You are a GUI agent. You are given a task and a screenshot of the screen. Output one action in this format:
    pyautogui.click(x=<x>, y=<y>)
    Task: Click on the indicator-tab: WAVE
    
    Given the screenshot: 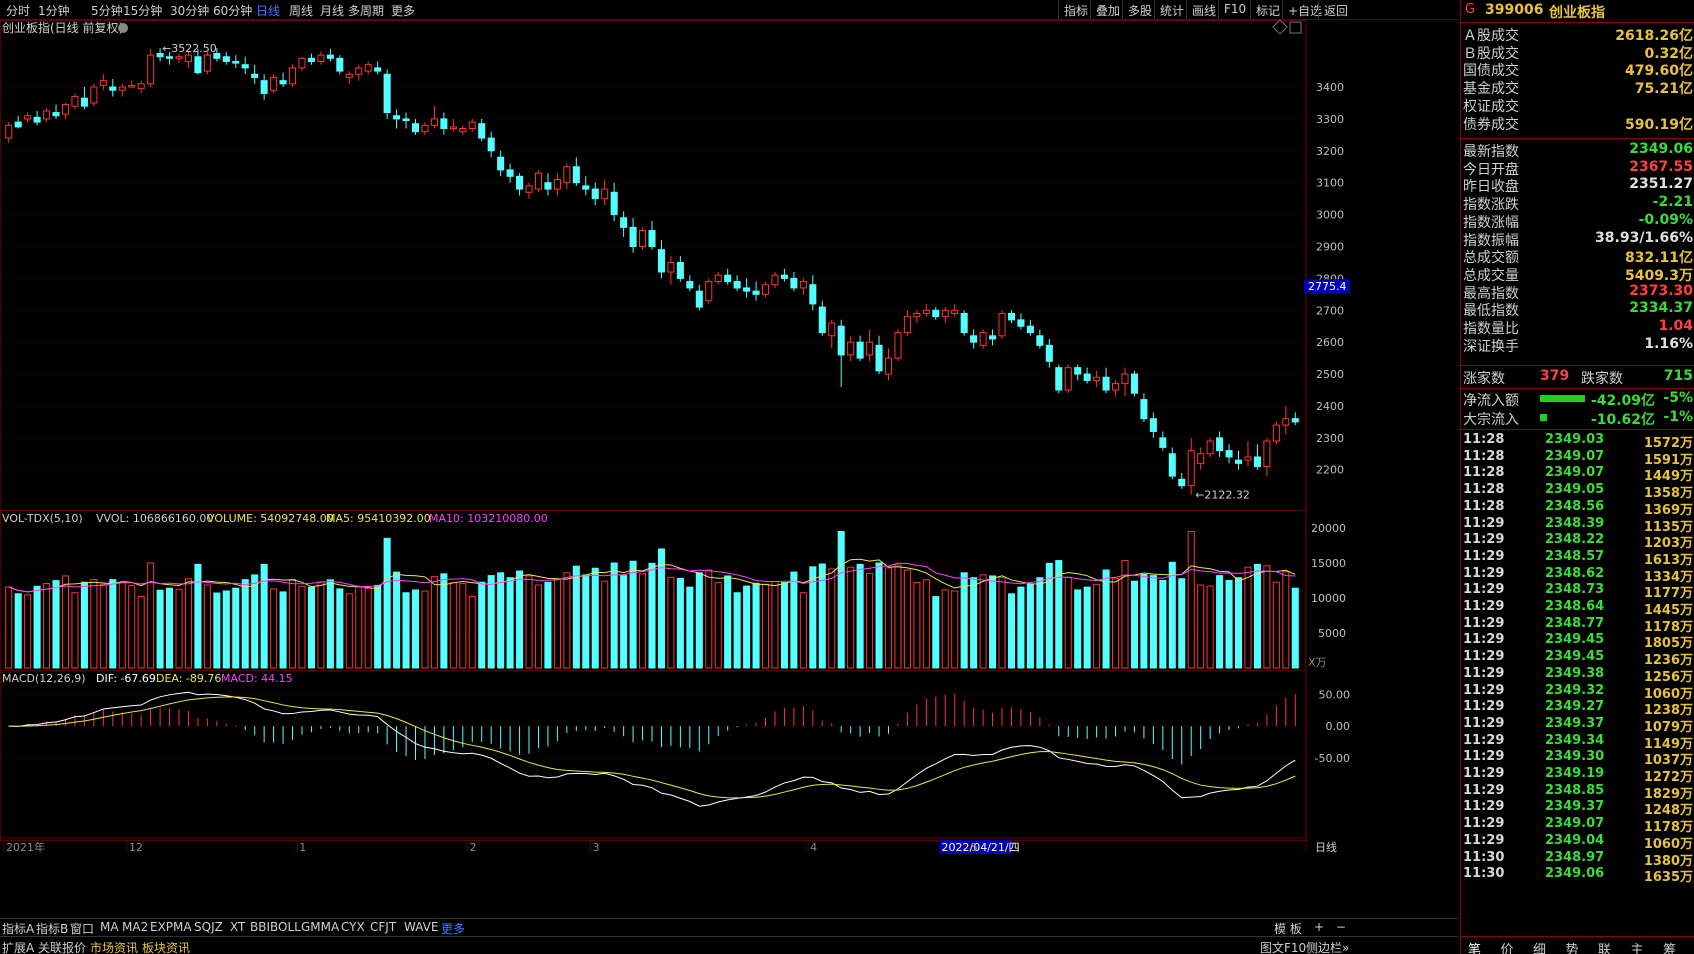 What is the action you would take?
    pyautogui.click(x=421, y=927)
    